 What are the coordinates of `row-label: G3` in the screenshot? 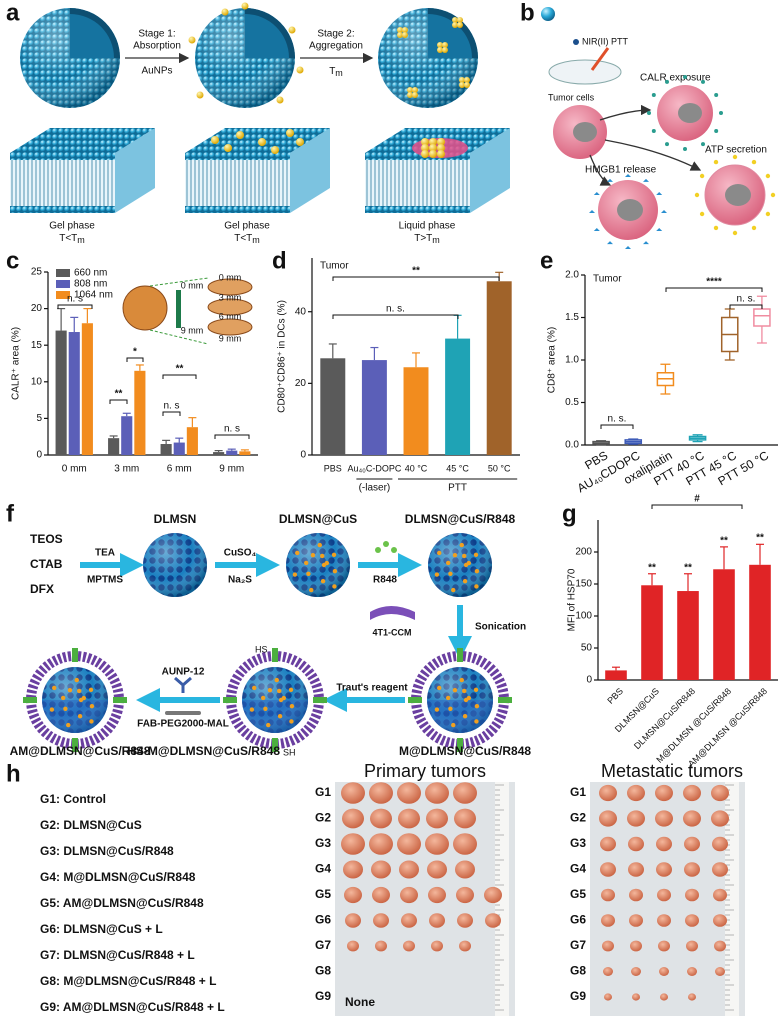 It's located at (578, 843).